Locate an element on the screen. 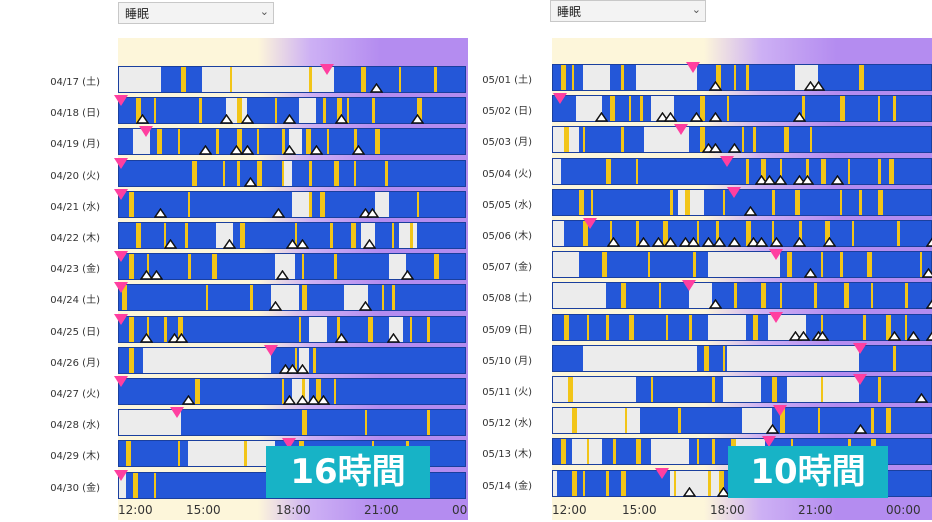 This screenshot has height=522, width=932. row-date-label: 05/02 (日) is located at coordinates (507, 112).